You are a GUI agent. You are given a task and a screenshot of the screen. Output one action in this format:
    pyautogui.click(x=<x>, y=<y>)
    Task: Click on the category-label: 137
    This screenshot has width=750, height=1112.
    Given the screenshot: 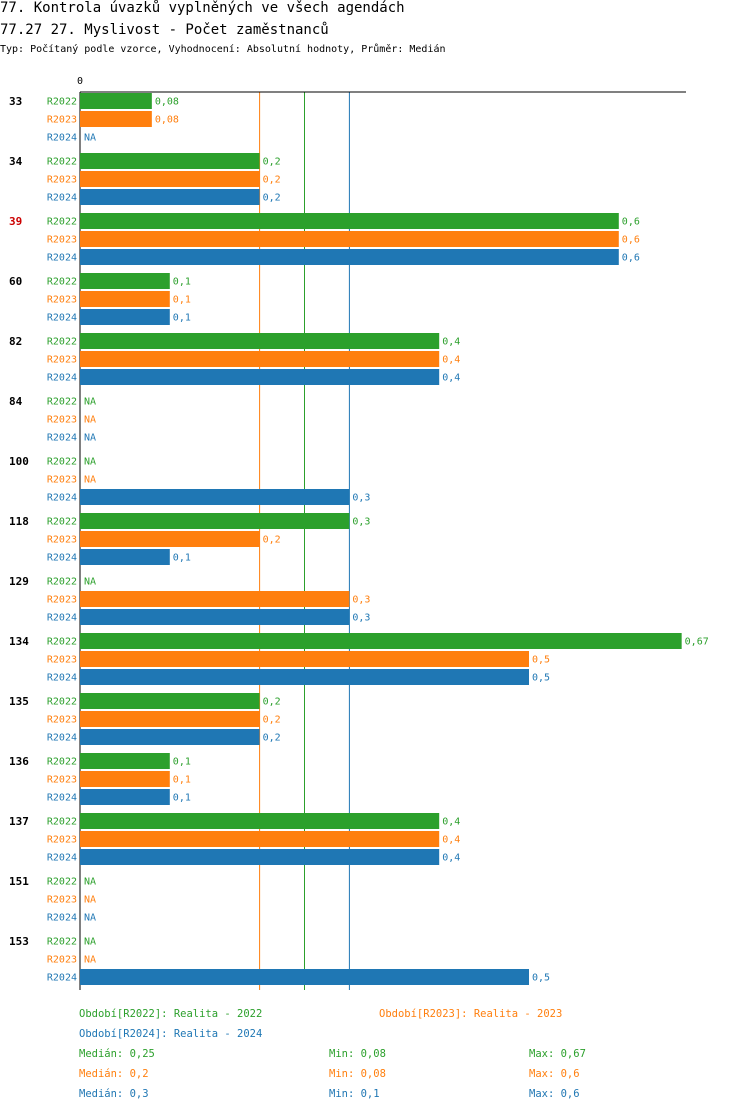 What is the action you would take?
    pyautogui.click(x=19, y=821)
    